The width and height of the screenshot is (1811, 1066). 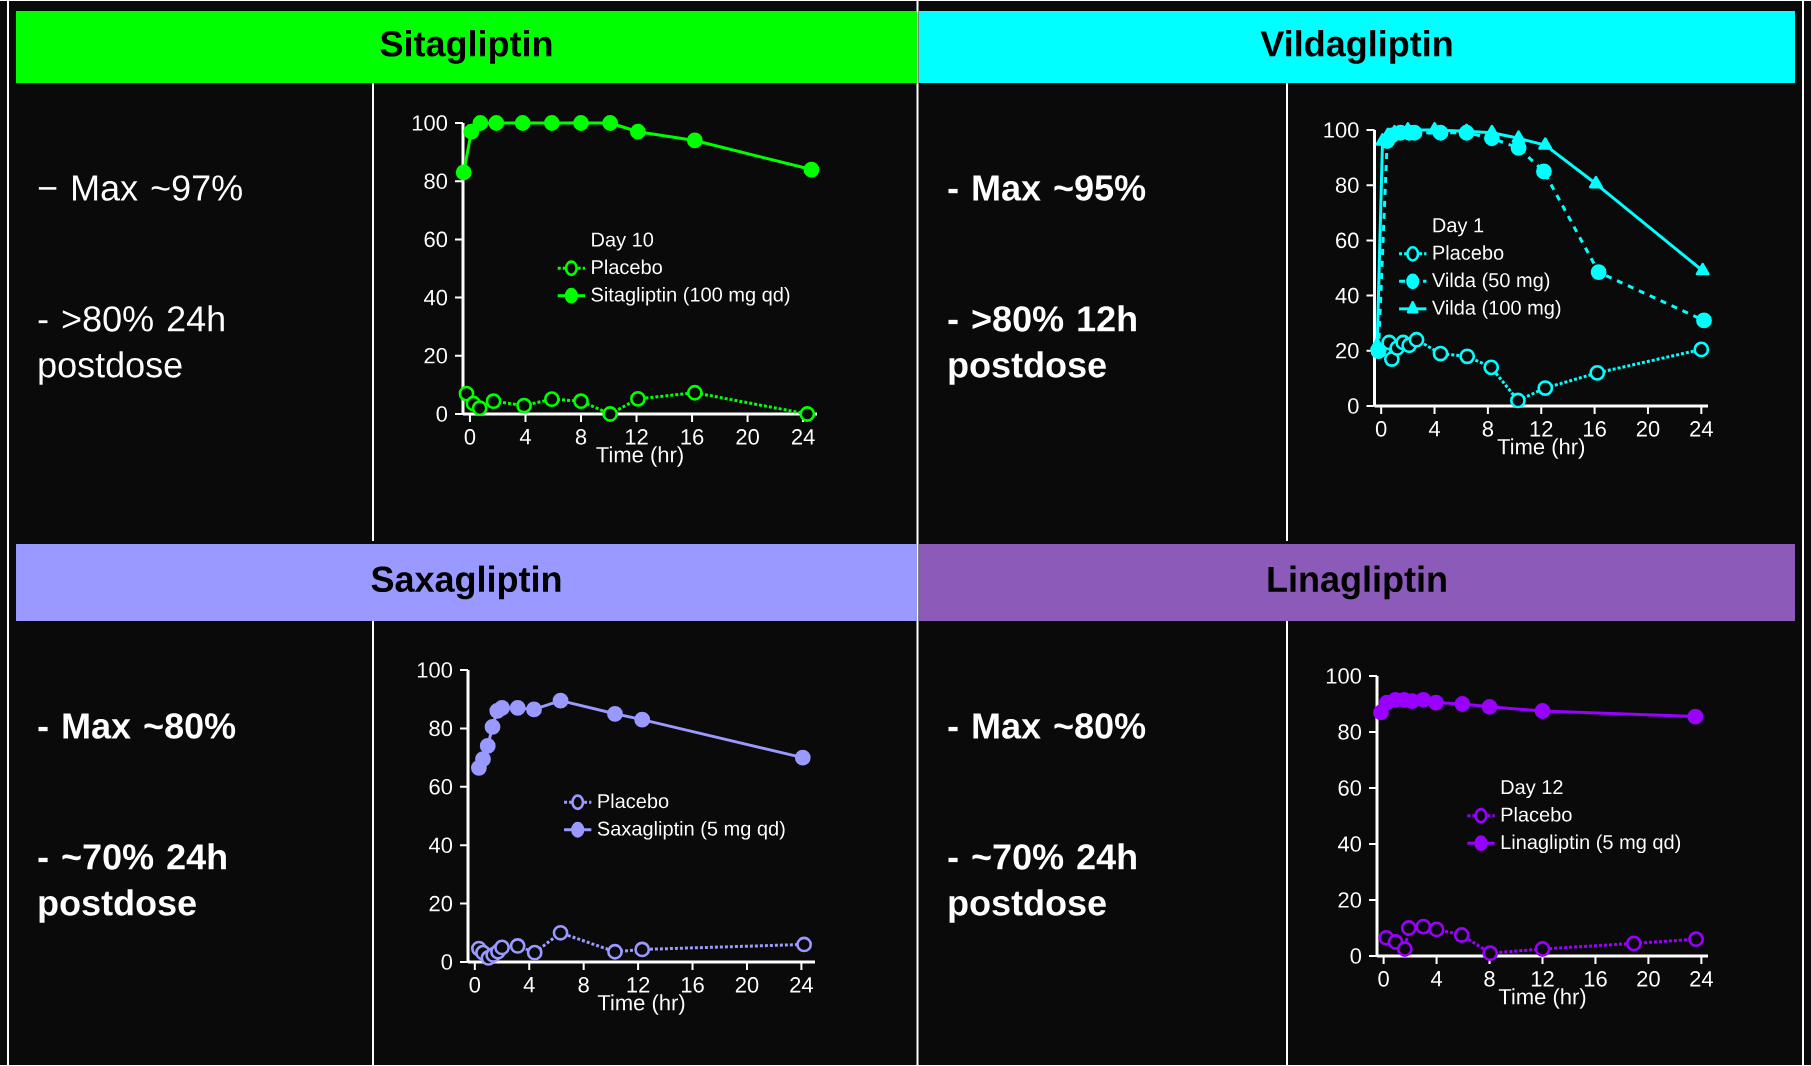 What do you see at coordinates (466, 47) in the screenshot?
I see `chart-title: Sitagliptin` at bounding box center [466, 47].